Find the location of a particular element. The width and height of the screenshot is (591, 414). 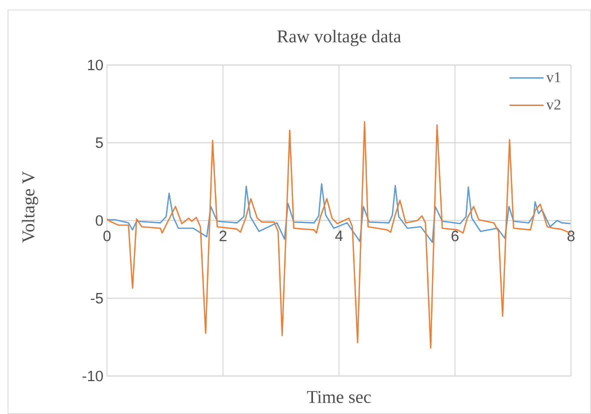

legend-label: v1 is located at coordinates (553, 77).